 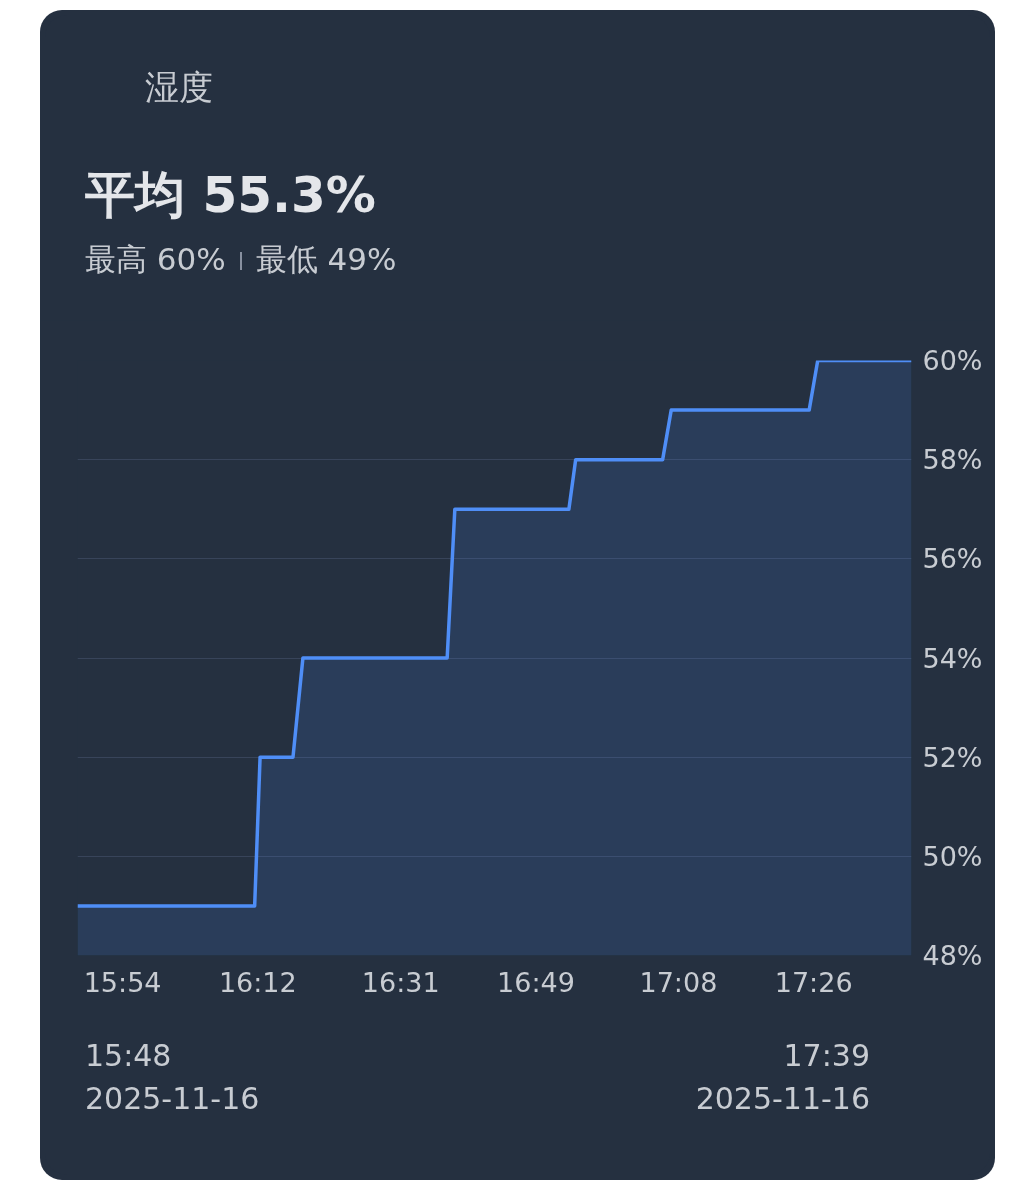 I want to click on x-tick-label: 17:08, so click(x=678, y=982).